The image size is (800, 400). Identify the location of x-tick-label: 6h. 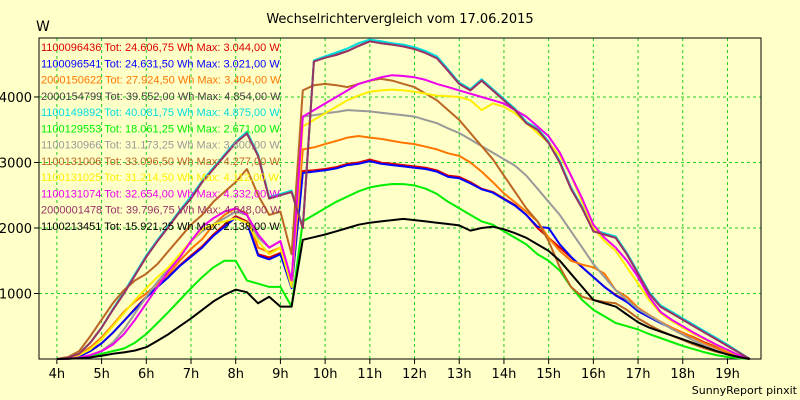
(146, 374).